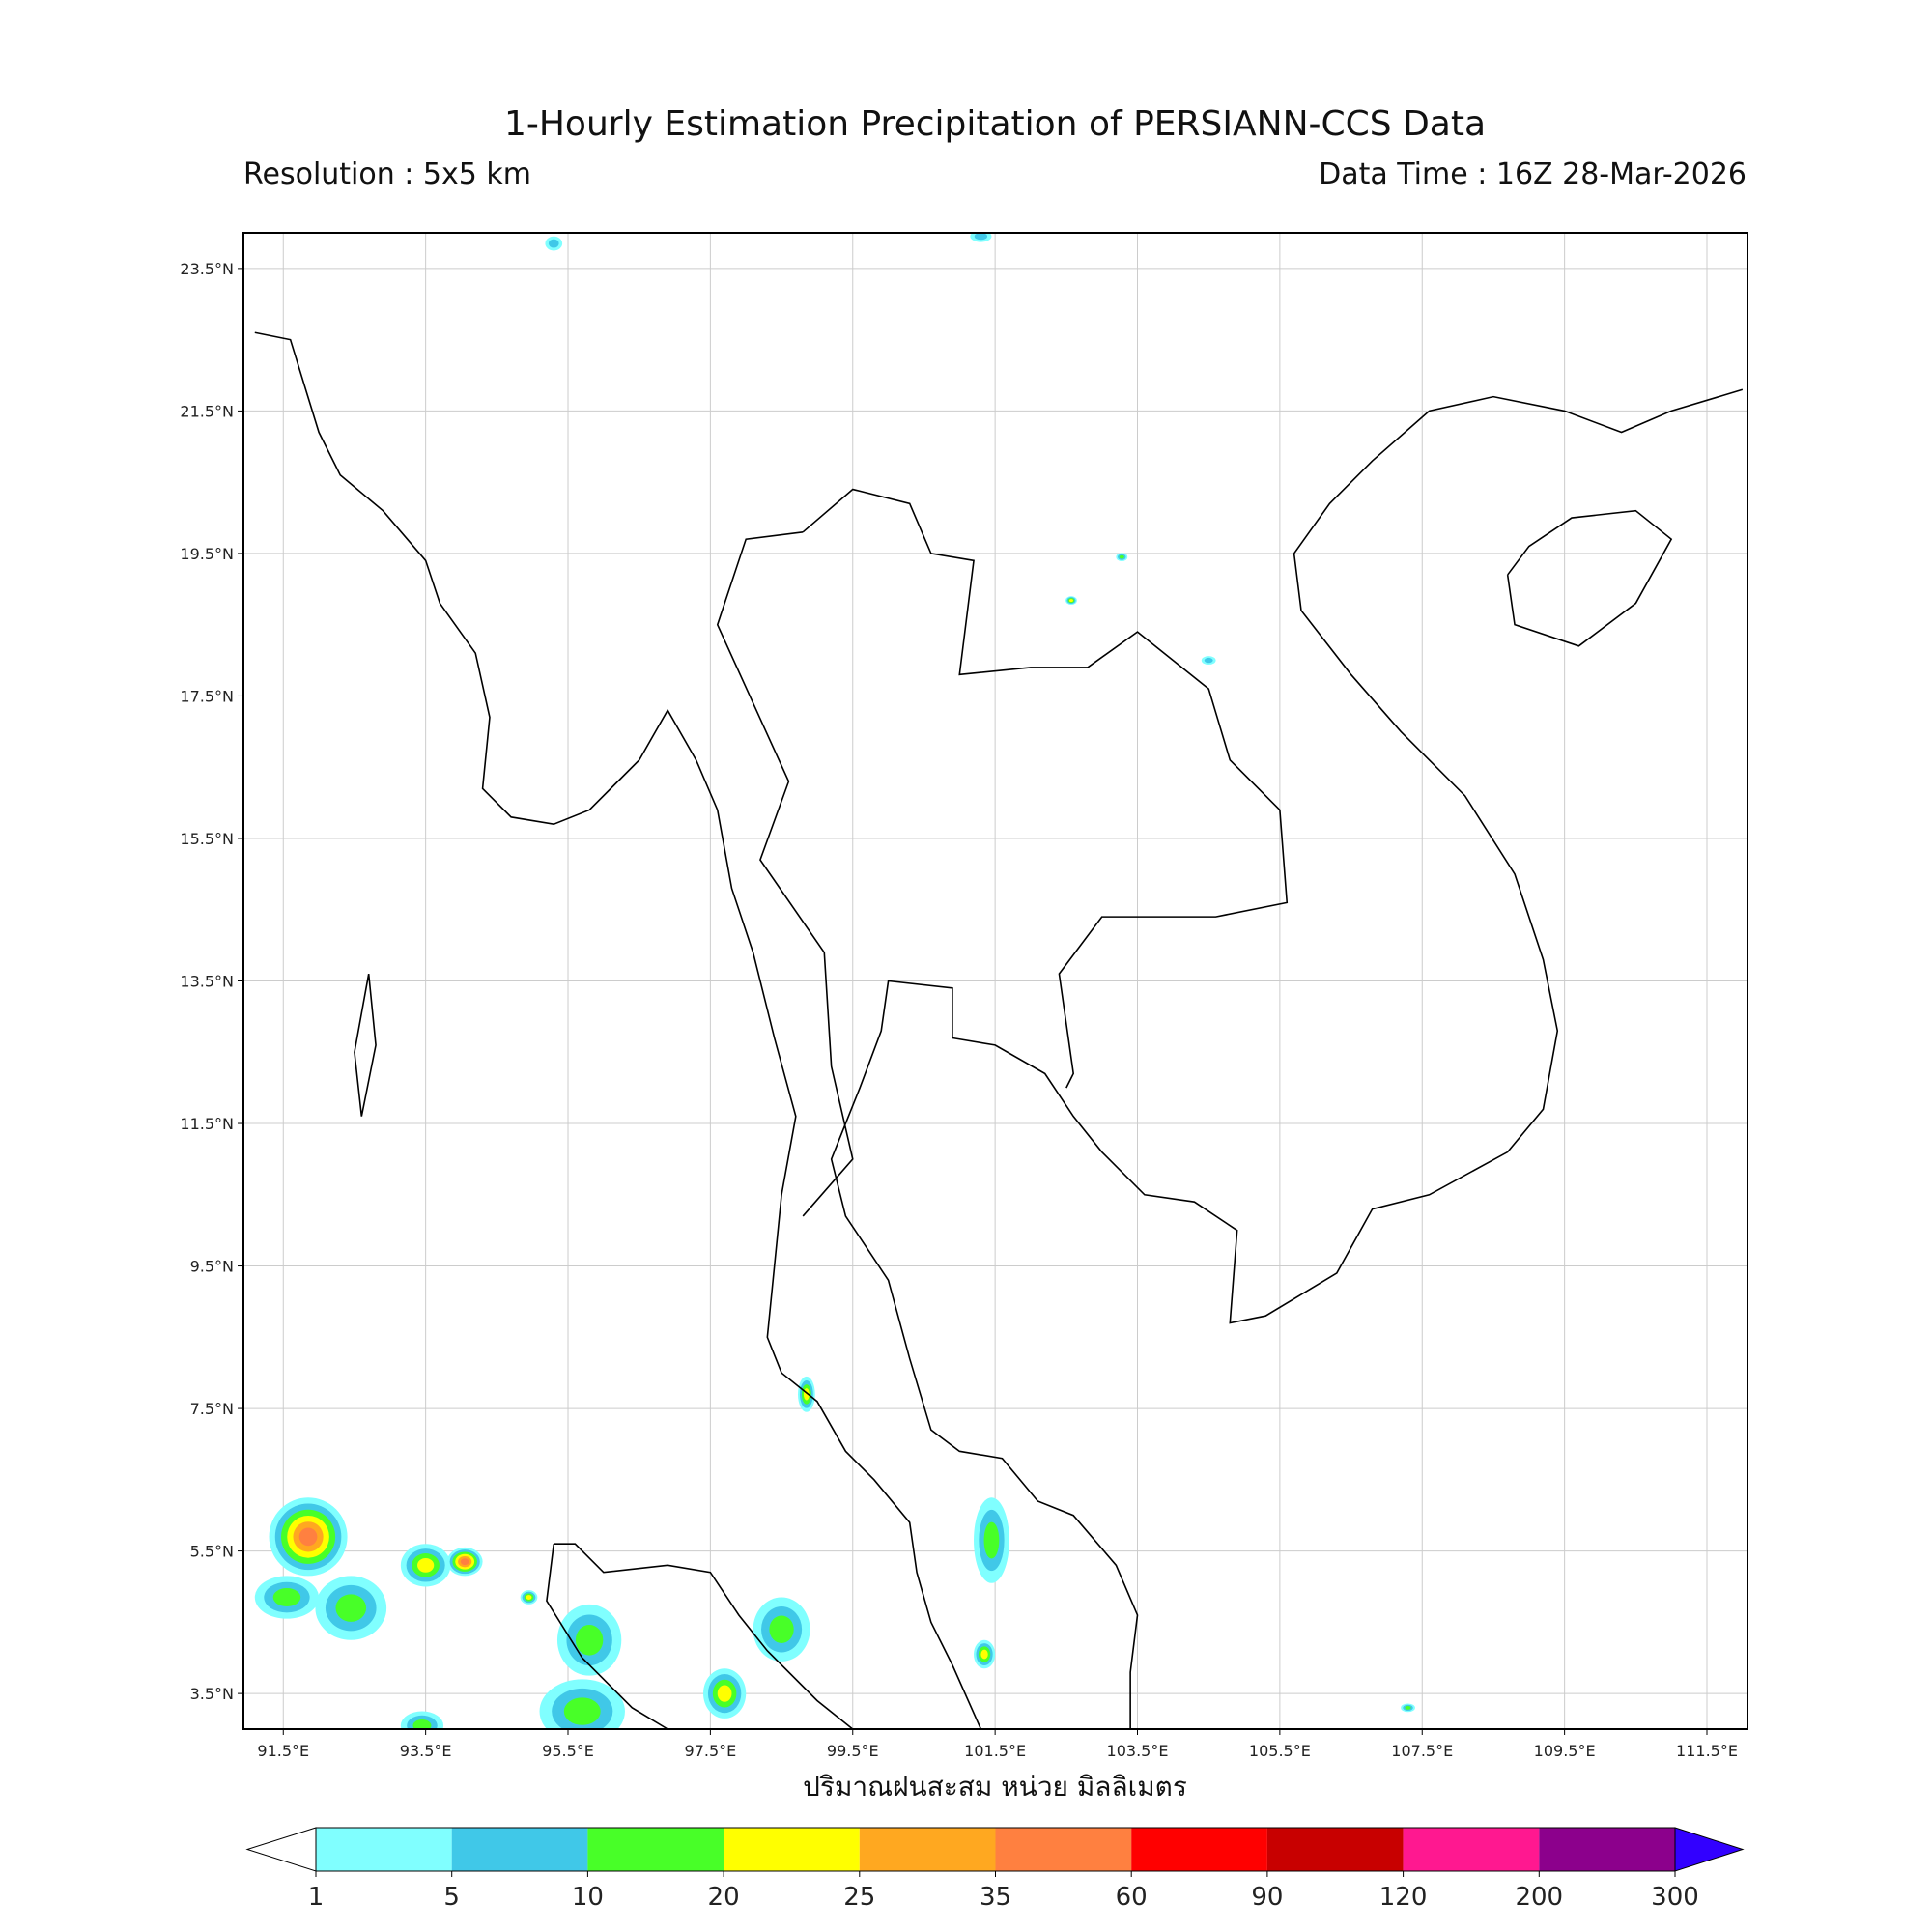  Describe the element at coordinates (995, 1787) in the screenshot. I see `colorbar-label: ปริมาณฝนสะสม หน่วย มิลลิเมตร` at that location.